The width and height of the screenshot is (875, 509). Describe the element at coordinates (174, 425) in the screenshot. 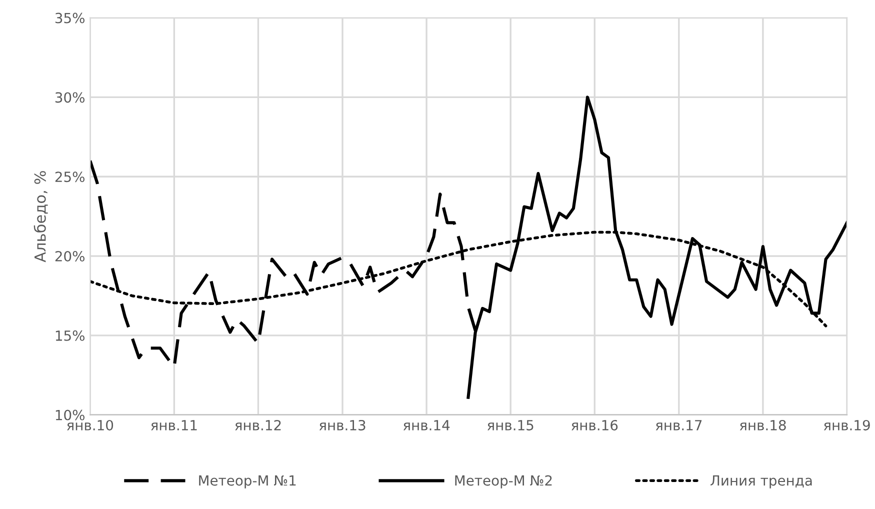

I see `x-tick-label: янв.11` at that location.